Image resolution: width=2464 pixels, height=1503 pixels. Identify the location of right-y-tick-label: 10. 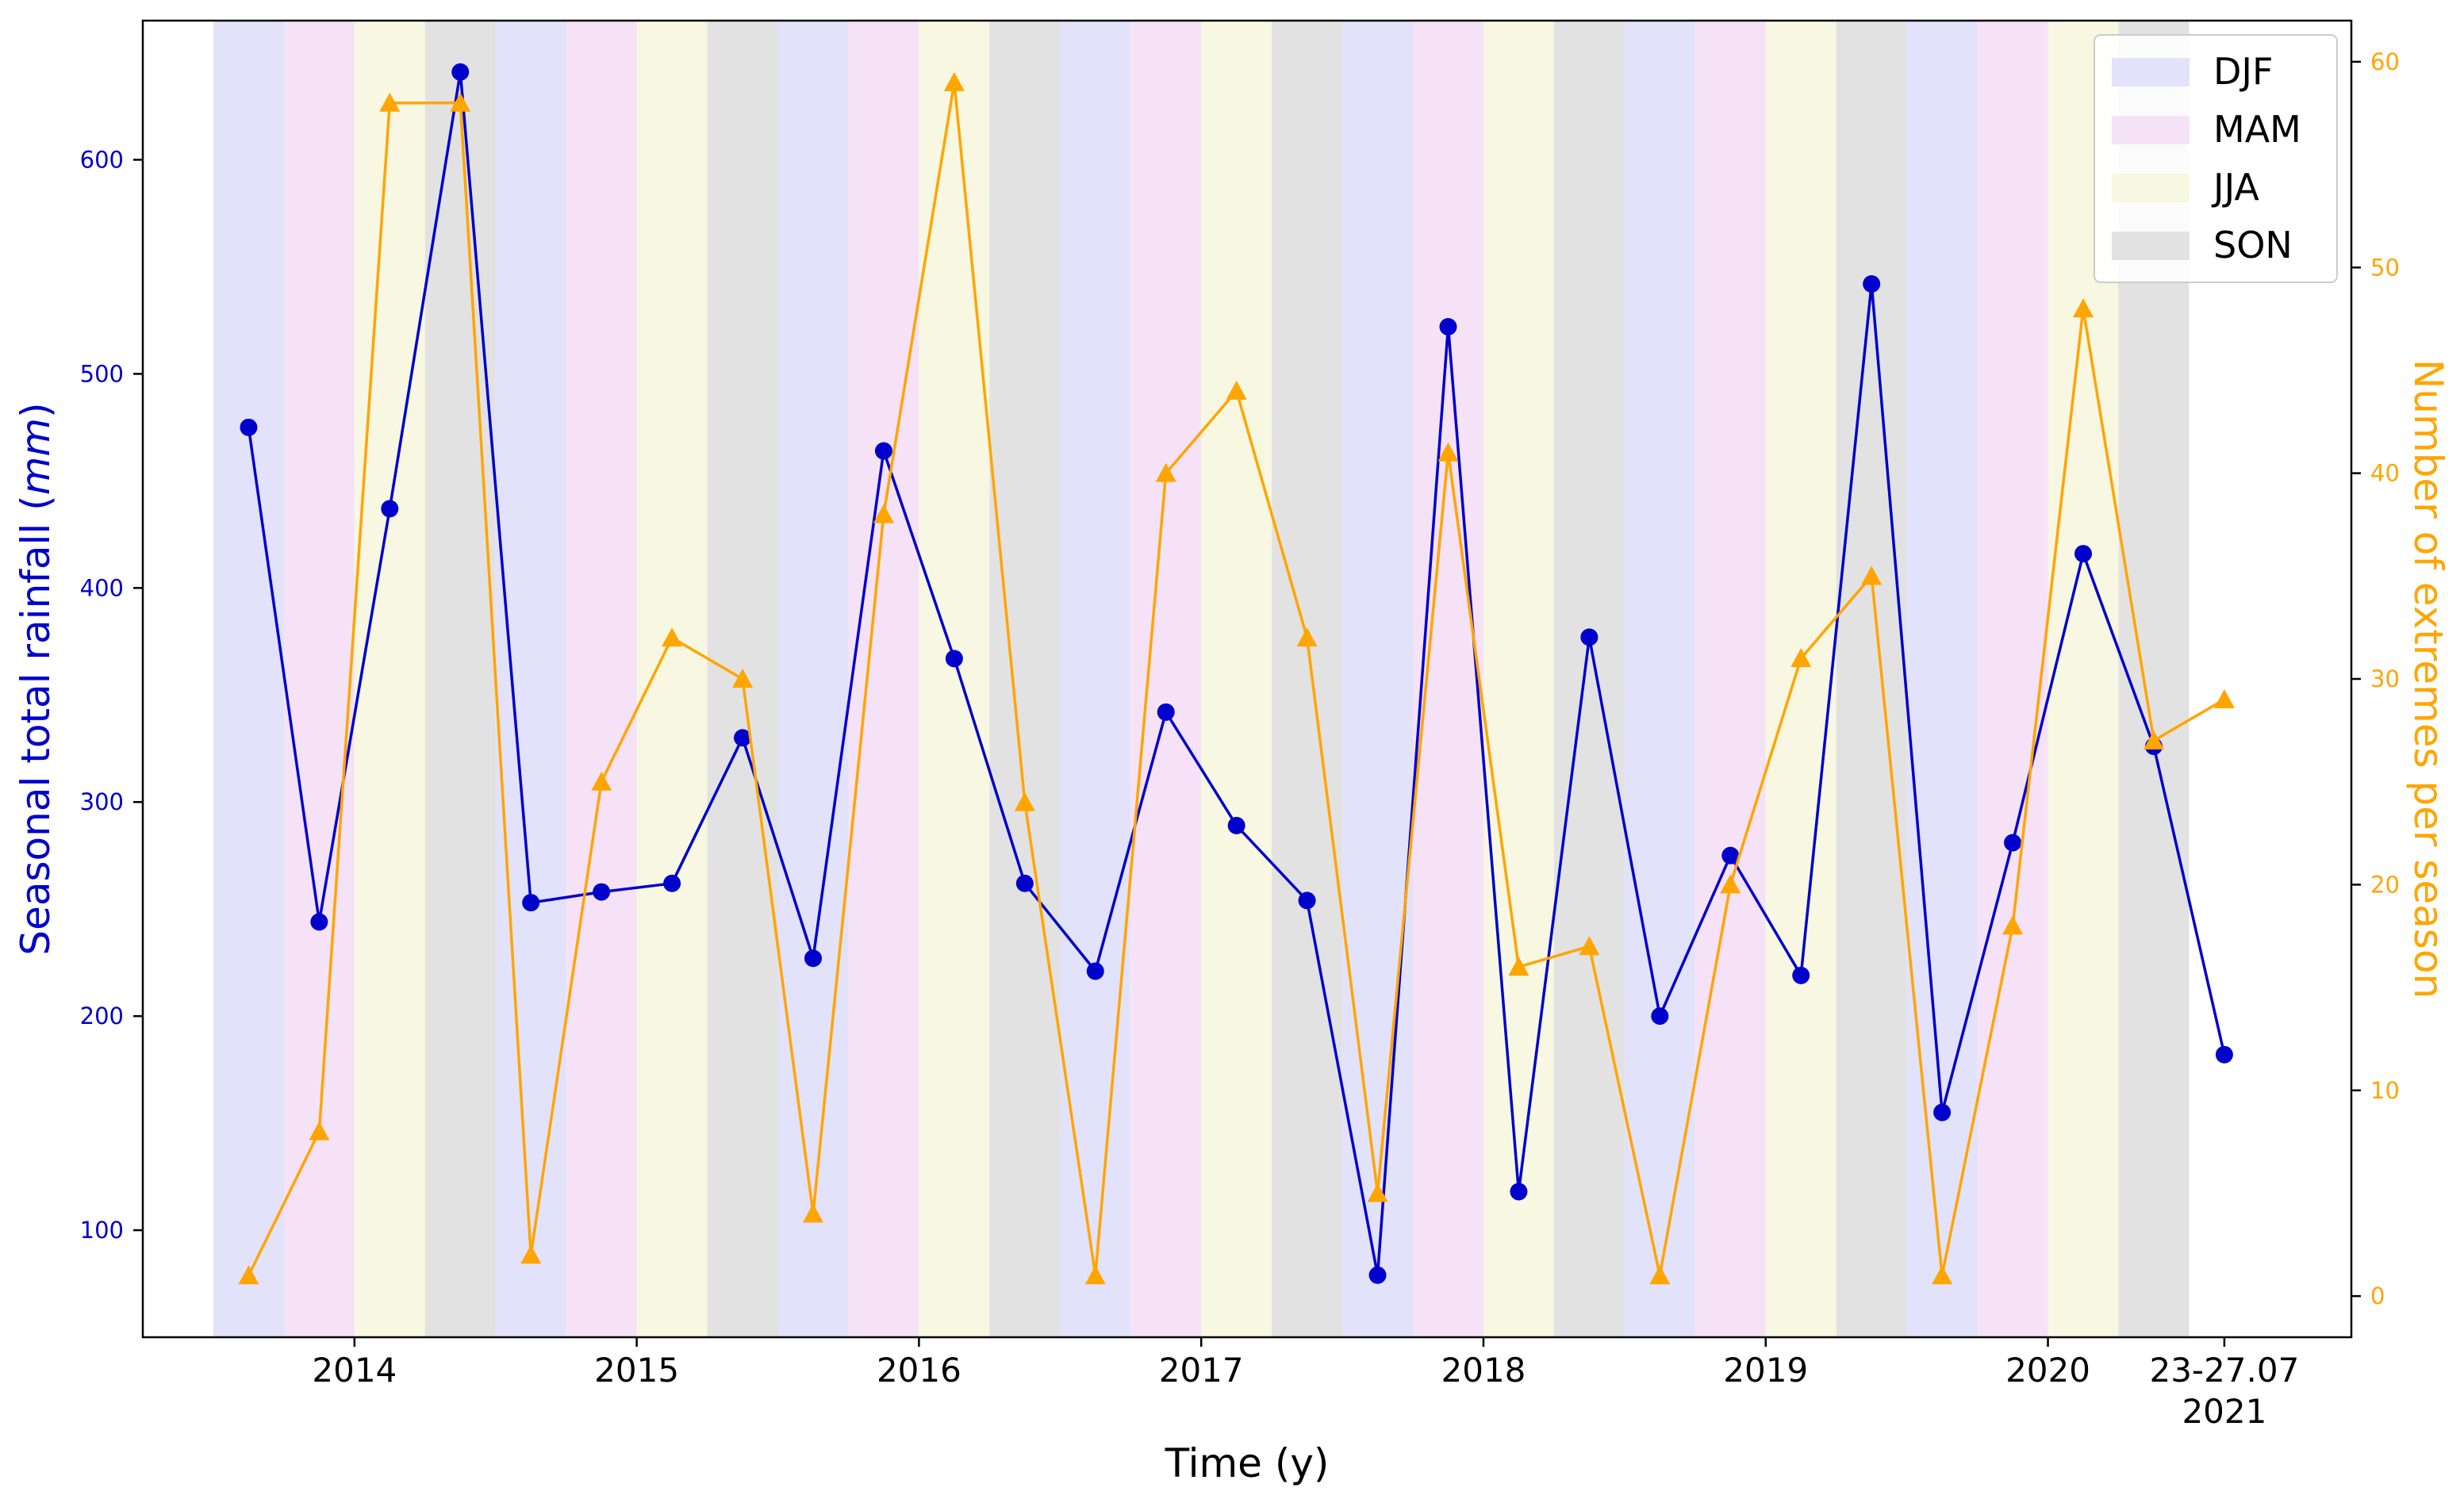
(2385, 1090).